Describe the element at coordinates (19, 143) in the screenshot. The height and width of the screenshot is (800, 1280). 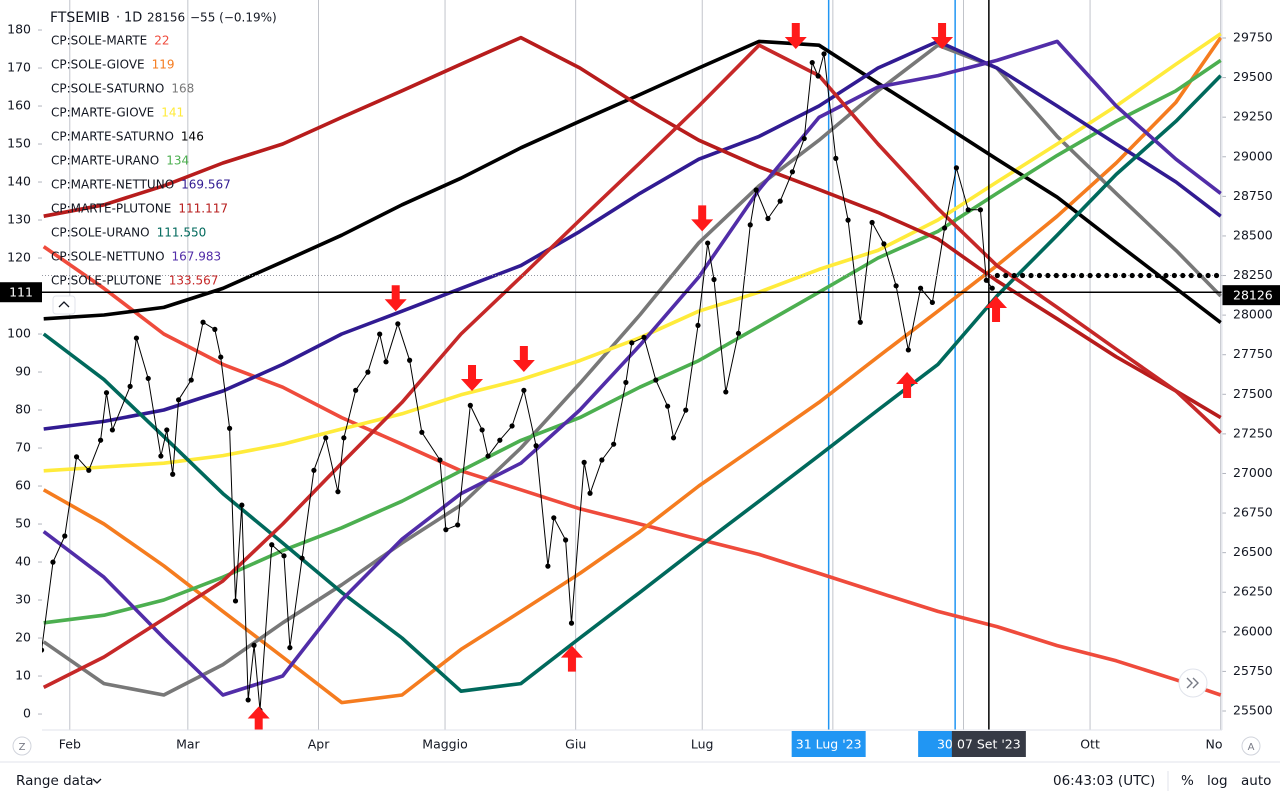
I see `y-tick-label: 150` at that location.